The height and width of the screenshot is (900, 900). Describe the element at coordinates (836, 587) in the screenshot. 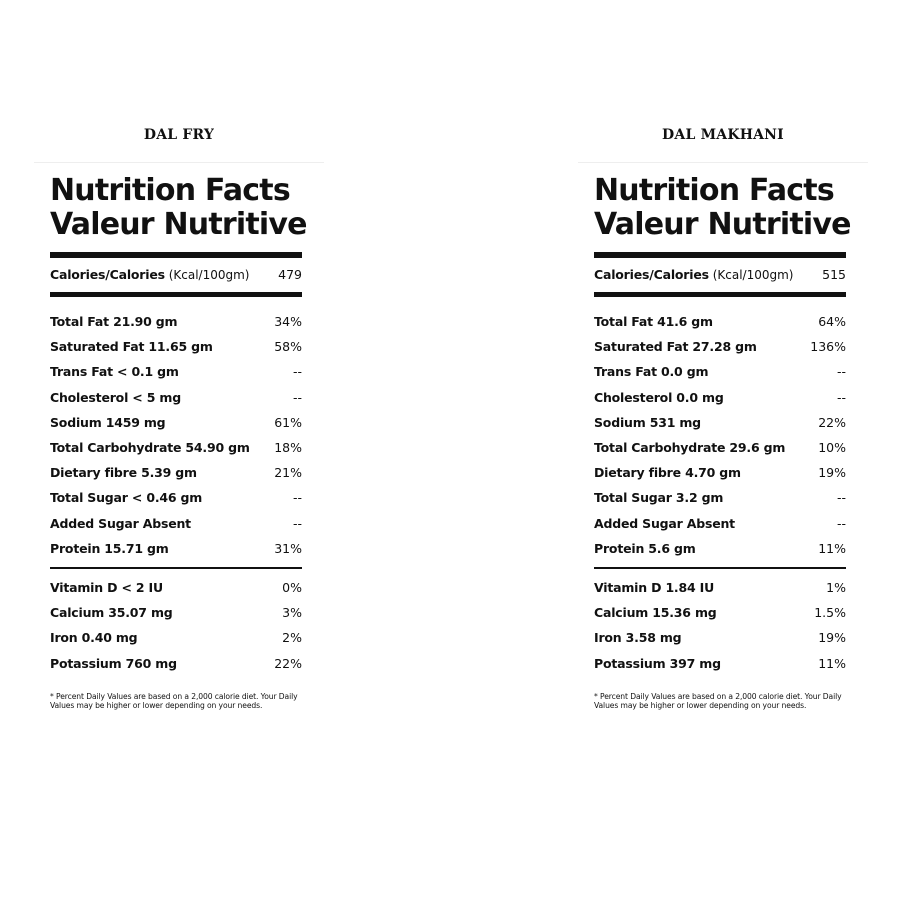

I see `daily-value: 1%` at that location.